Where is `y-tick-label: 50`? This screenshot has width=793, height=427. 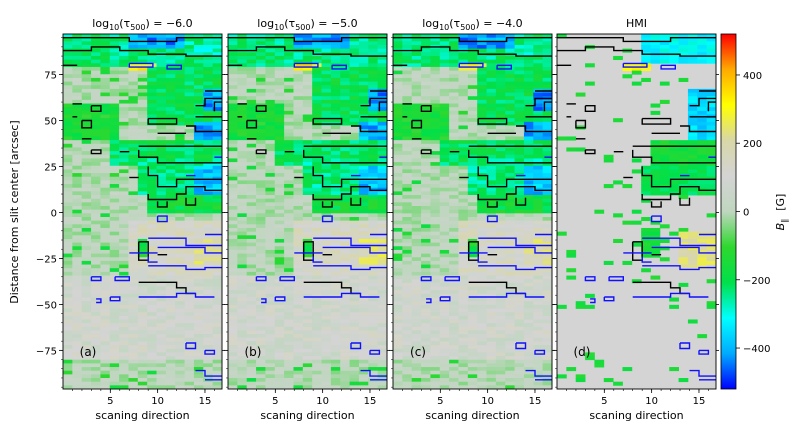
y-tick-label: 50 is located at coordinates (50, 121).